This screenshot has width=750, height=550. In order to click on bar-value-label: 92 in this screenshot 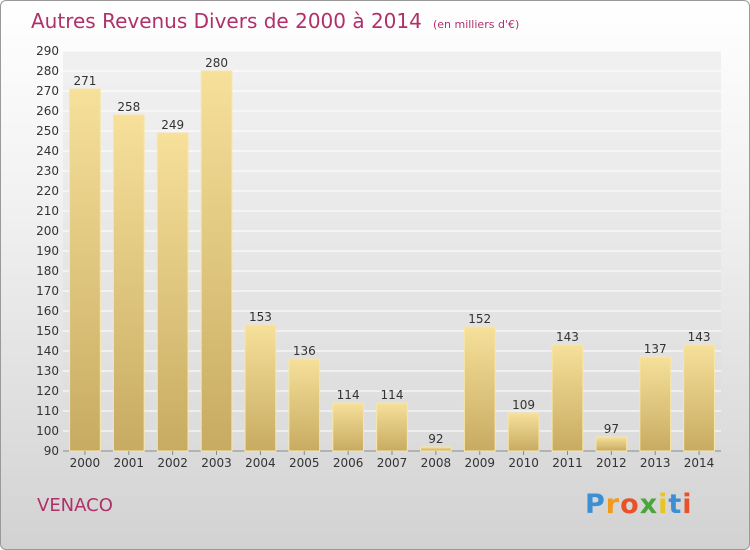, I will do `click(435, 439)`.